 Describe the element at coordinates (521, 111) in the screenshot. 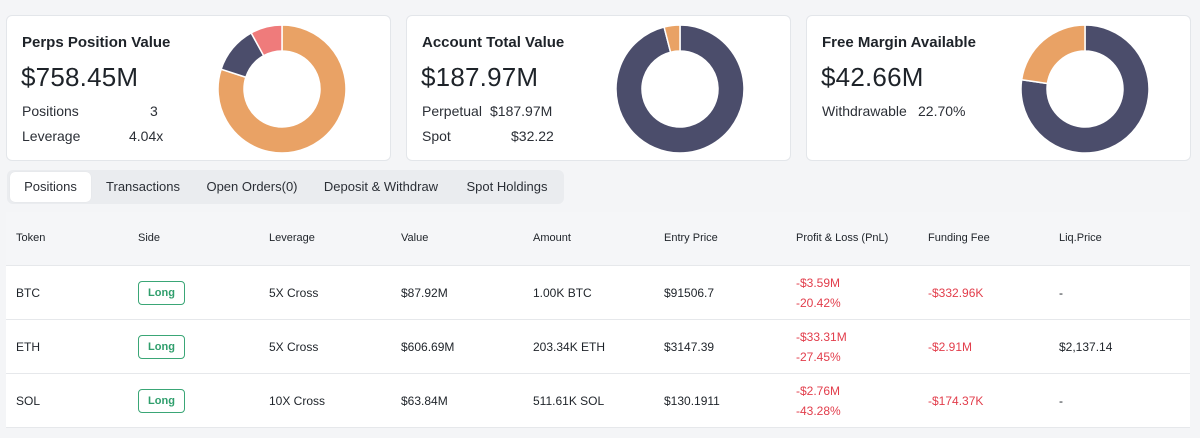

I see `perpetual-value: $187.97M` at that location.